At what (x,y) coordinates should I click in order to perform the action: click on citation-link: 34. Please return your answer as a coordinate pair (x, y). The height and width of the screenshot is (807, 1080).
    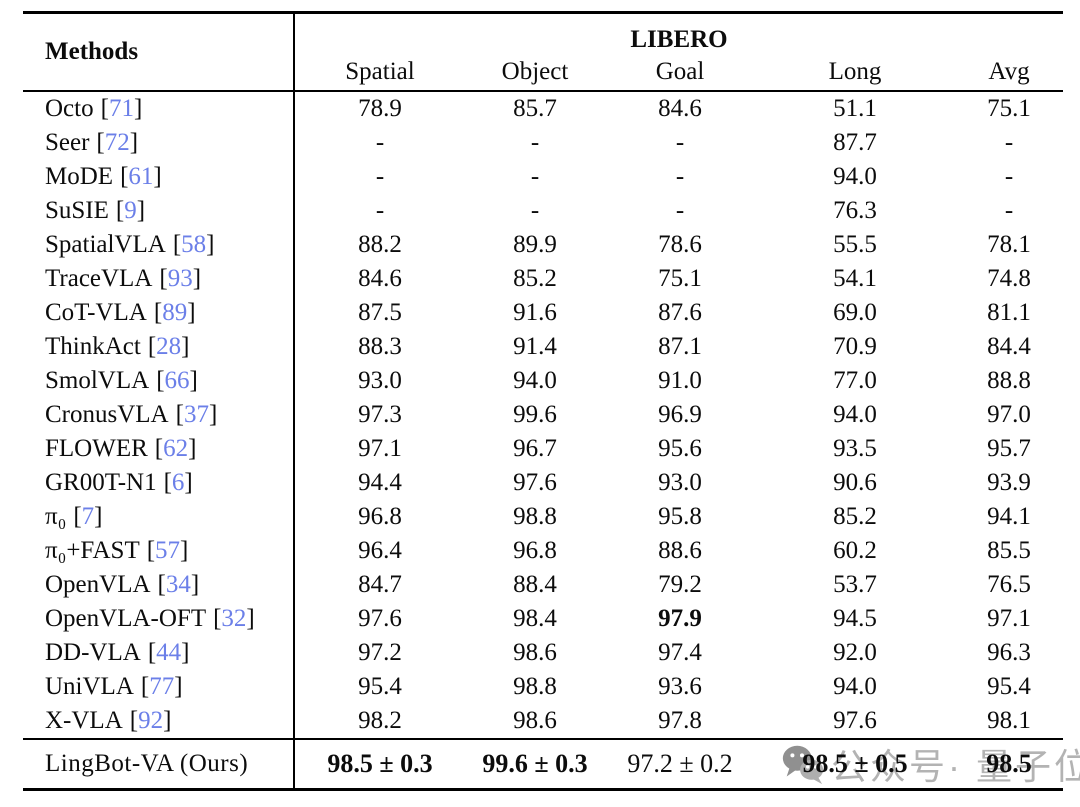
    Looking at the image, I should click on (178, 584).